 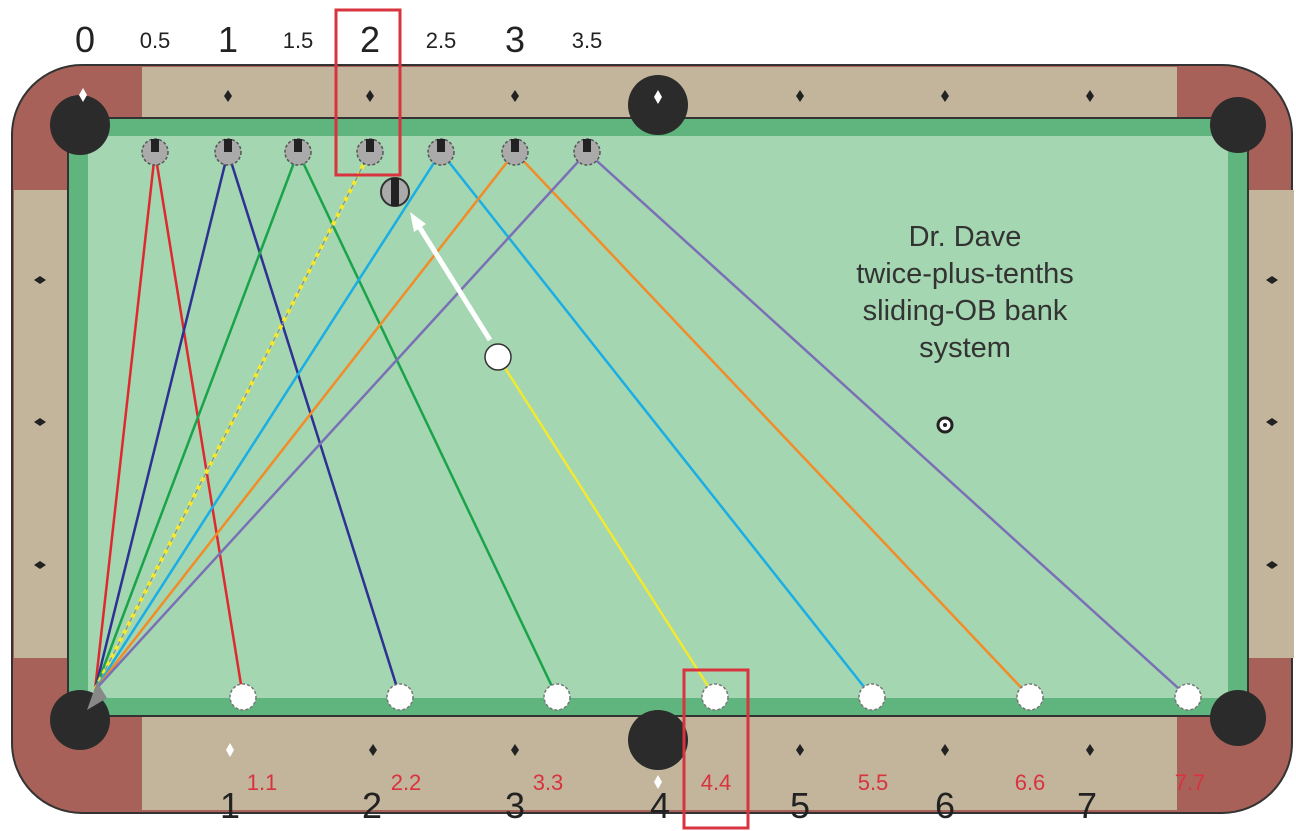 I want to click on top-label: 1.5, so click(x=298, y=40).